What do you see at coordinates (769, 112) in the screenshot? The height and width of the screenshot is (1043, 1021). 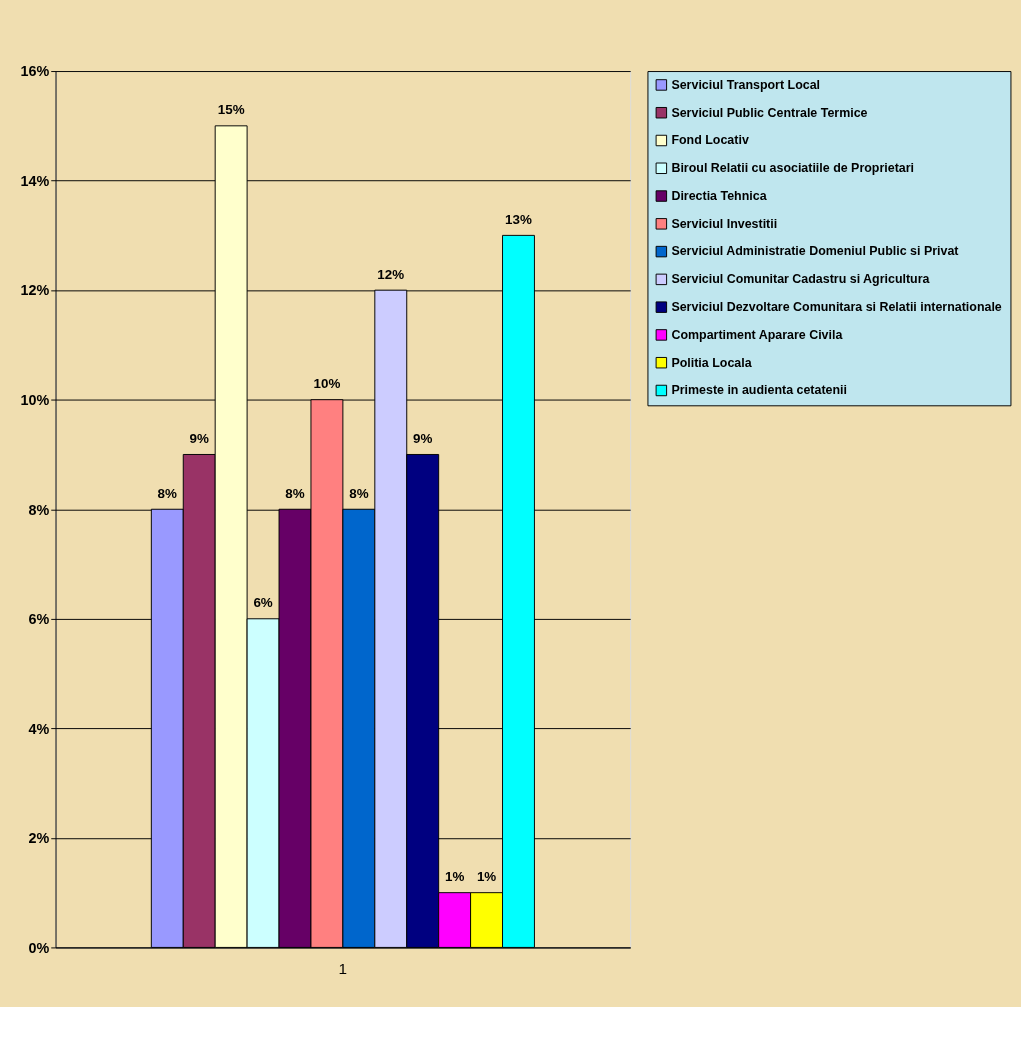 I see `legend-label: Serviciul Public Centrale Termice` at bounding box center [769, 112].